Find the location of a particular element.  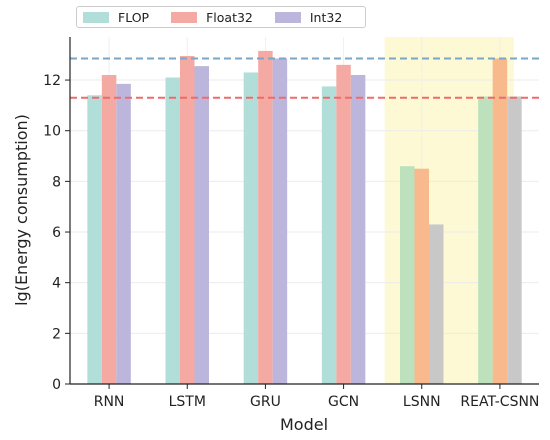

x-axis-label: Model is located at coordinates (304, 424).